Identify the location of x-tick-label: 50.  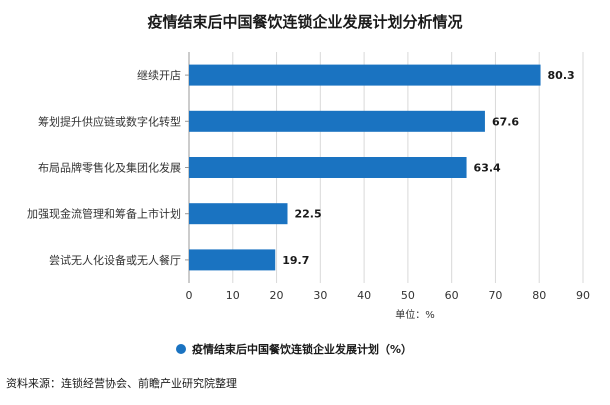
(408, 295).